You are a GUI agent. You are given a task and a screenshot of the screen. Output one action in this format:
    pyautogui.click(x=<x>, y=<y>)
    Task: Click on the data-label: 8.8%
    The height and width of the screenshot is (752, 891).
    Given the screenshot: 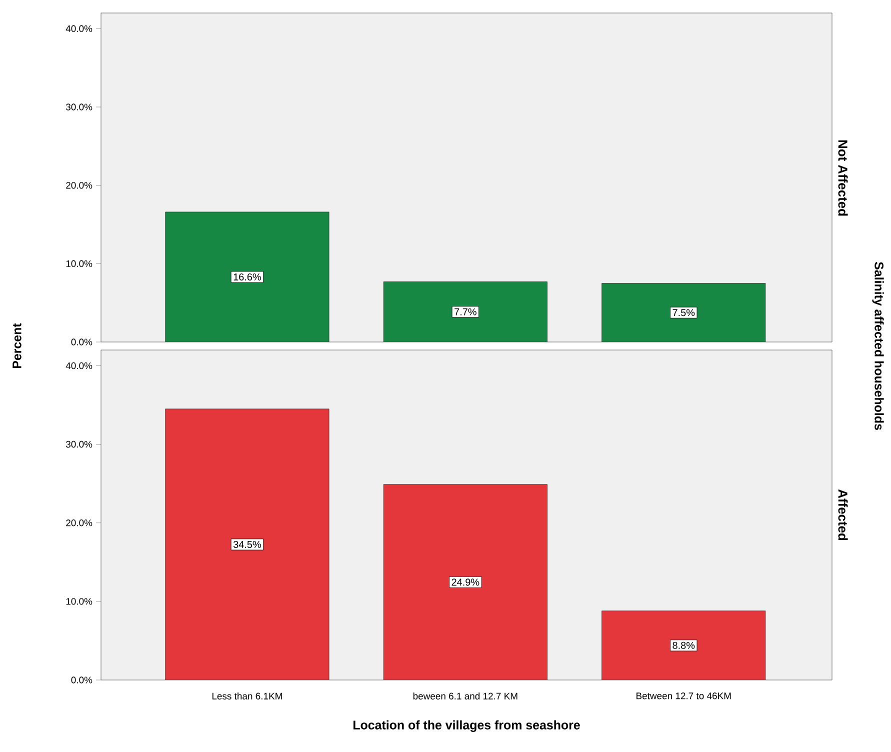 What is the action you would take?
    pyautogui.click(x=683, y=645)
    